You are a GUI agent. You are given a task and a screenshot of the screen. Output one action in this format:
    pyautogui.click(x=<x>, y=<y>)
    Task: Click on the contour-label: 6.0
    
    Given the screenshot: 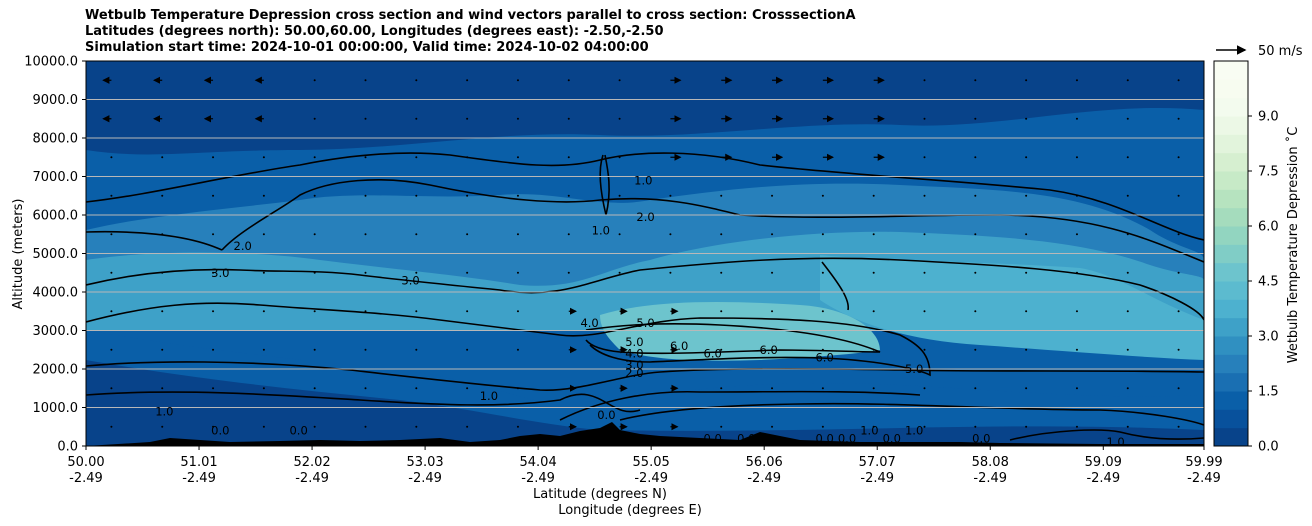 What is the action you would take?
    pyautogui.click(x=769, y=350)
    